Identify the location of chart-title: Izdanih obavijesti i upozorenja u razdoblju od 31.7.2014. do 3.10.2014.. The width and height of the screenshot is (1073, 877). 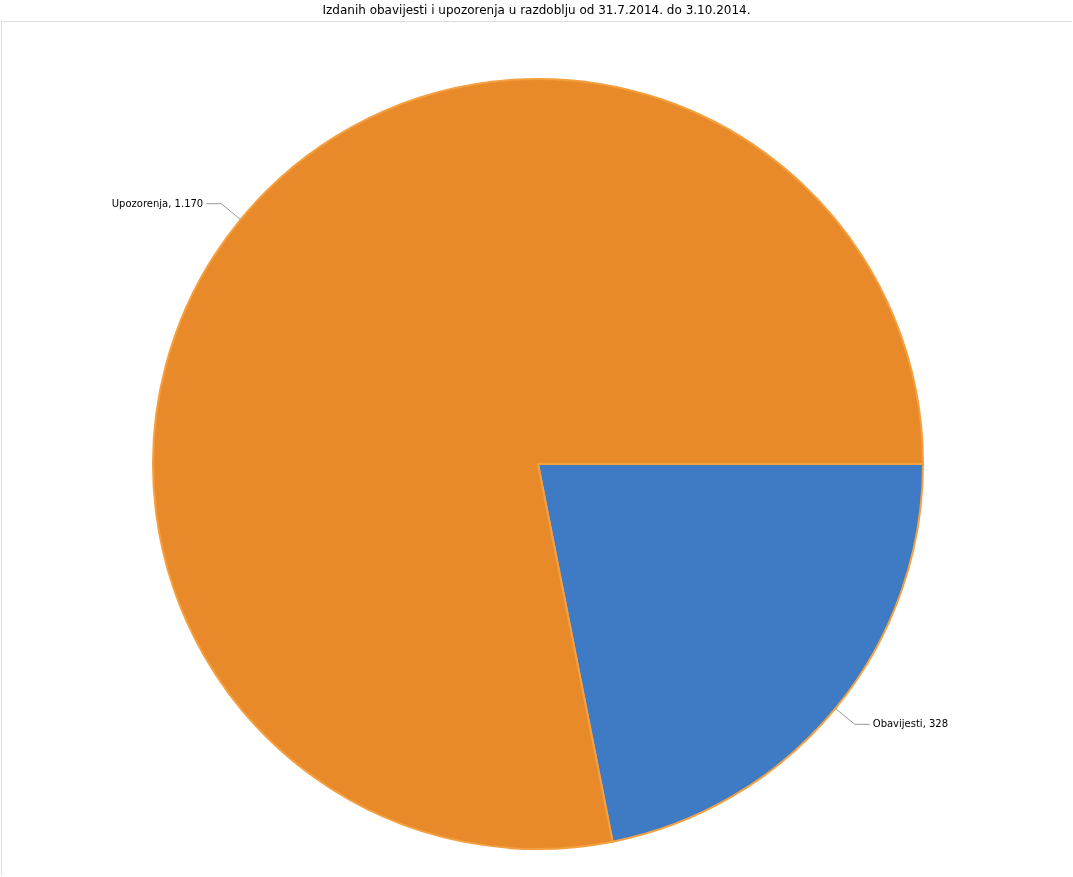
(536, 10).